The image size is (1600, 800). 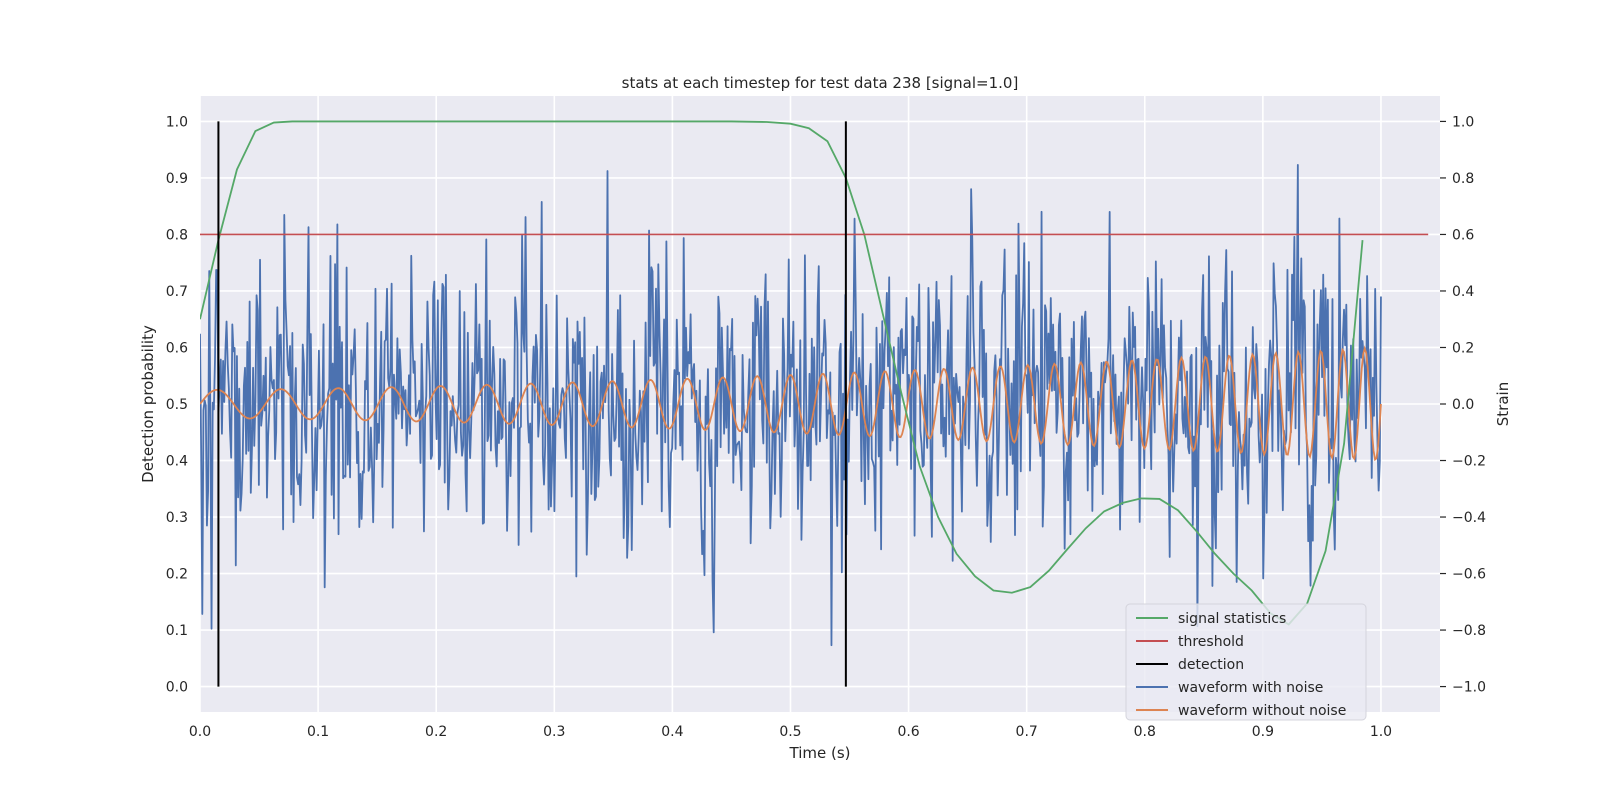 I want to click on y-tick-label-right: −0.6, so click(x=1469, y=575).